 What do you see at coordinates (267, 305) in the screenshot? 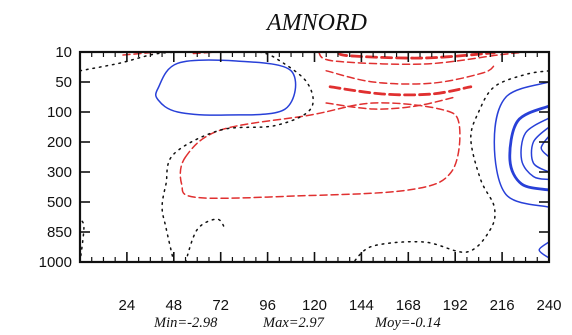
I see `x-tick-label: 96` at bounding box center [267, 305].